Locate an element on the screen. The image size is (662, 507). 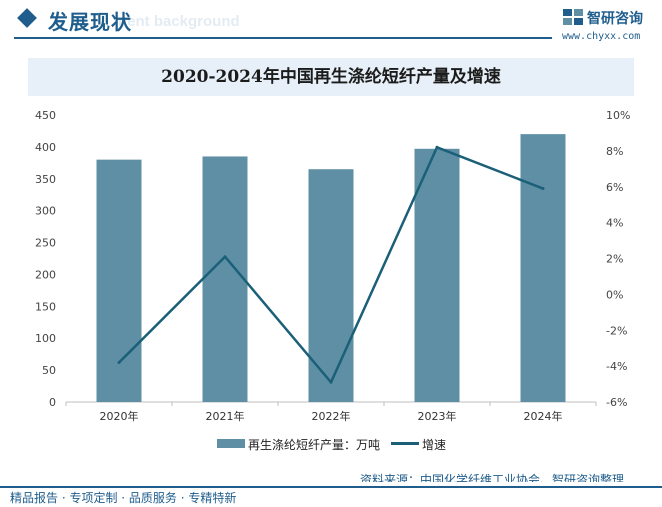
y-left-tick-label: 400 is located at coordinates (45, 147).